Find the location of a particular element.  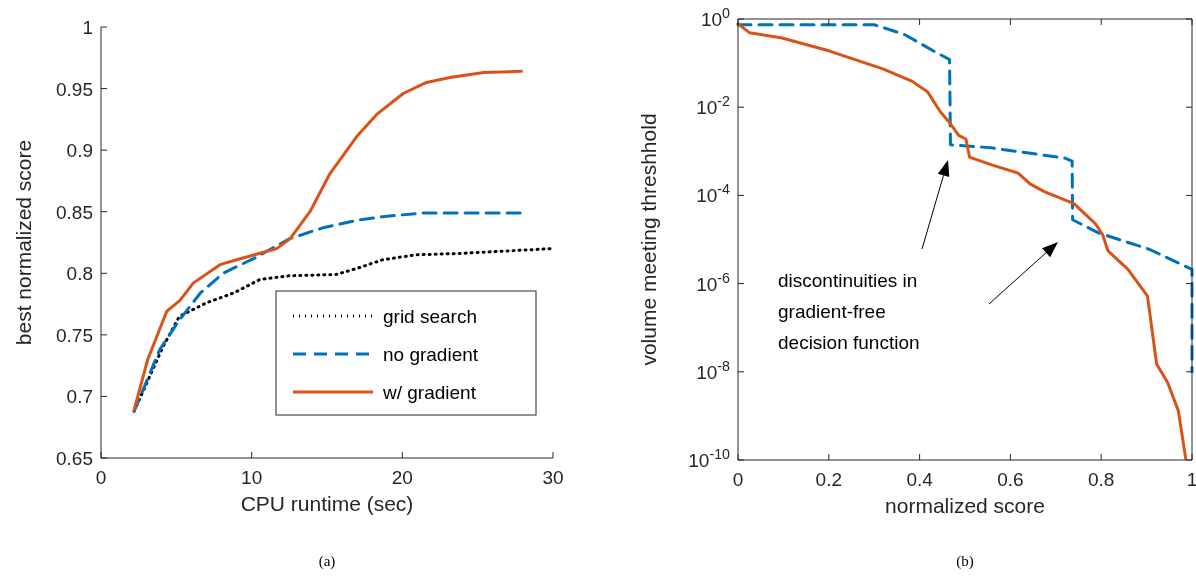

y-tick-label: 1 is located at coordinates (87, 27).